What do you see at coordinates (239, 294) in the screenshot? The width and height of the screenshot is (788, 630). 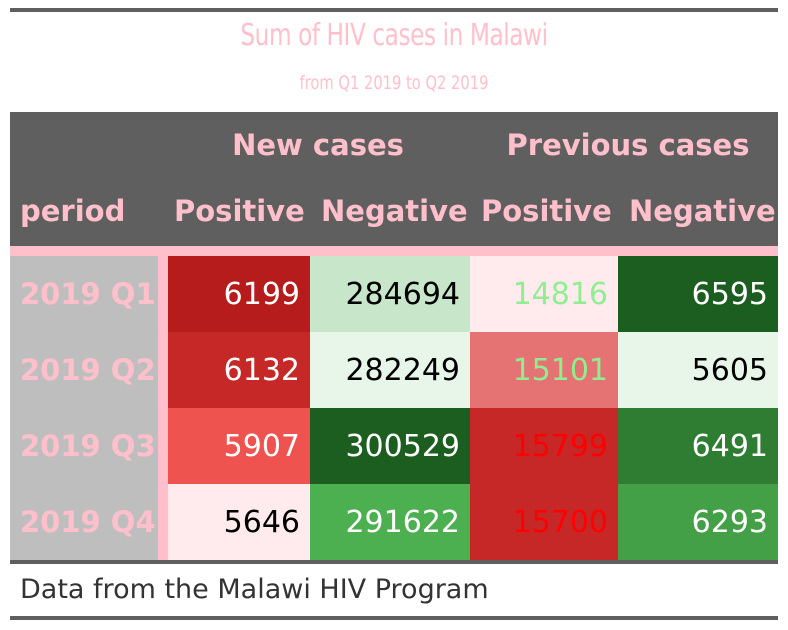 I see `cell-new-positive-q1: 6199` at bounding box center [239, 294].